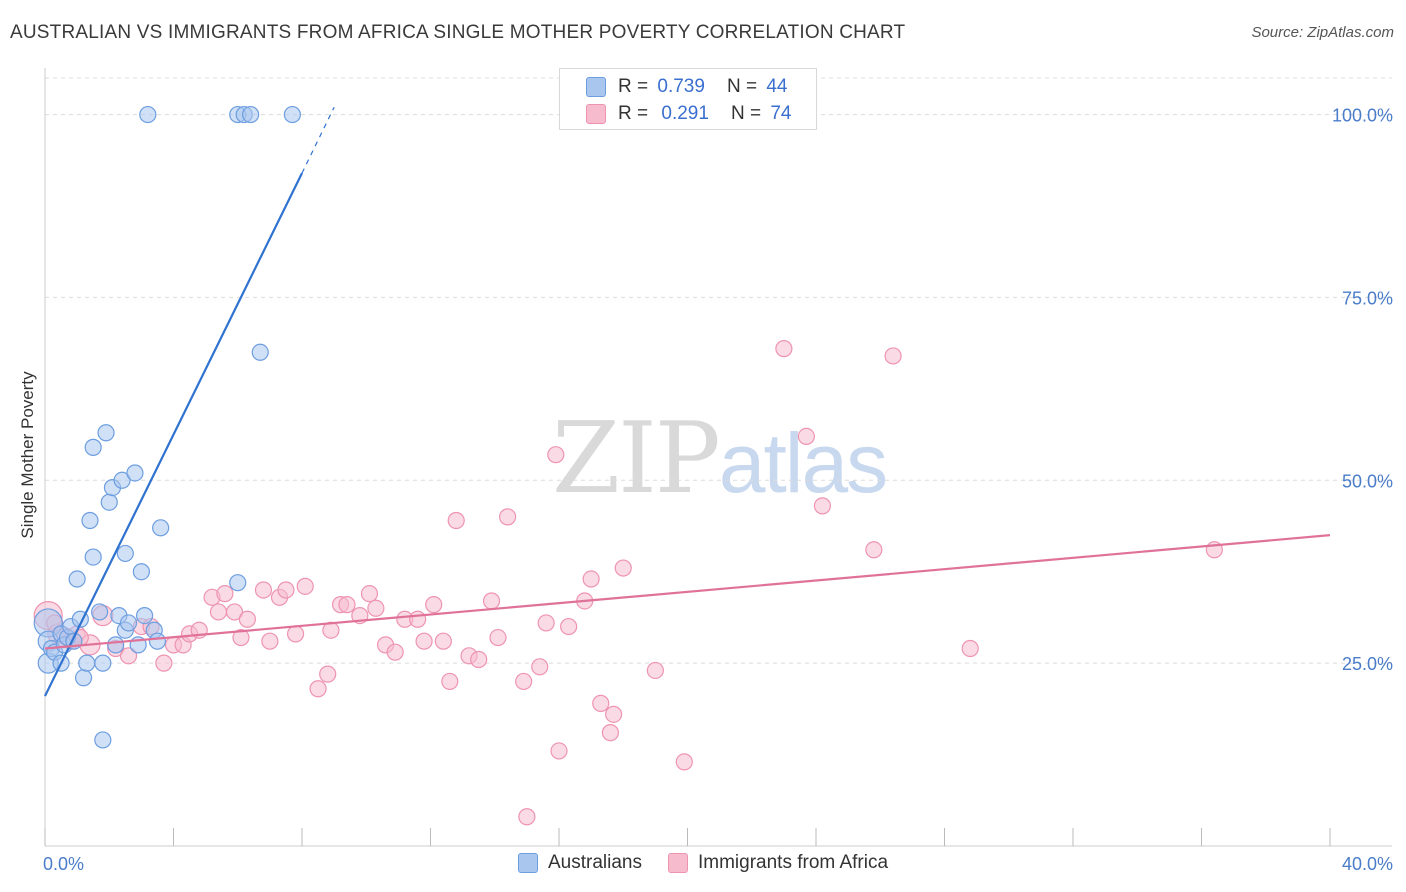 This screenshot has width=1406, height=892. What do you see at coordinates (1362, 116) in the screenshot?
I see `y-tick-label: 100.0%` at bounding box center [1362, 116].